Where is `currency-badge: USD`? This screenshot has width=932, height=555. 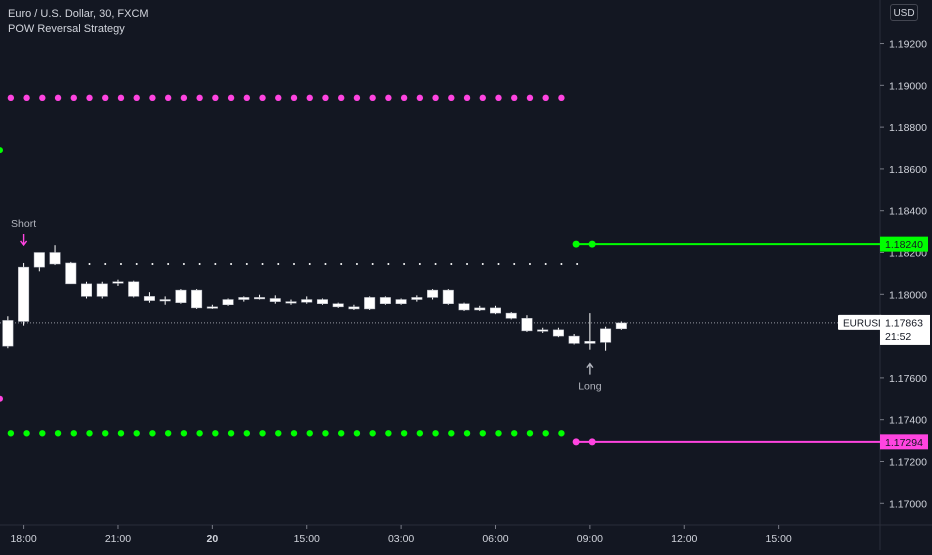 currency-badge: USD is located at coordinates (904, 12).